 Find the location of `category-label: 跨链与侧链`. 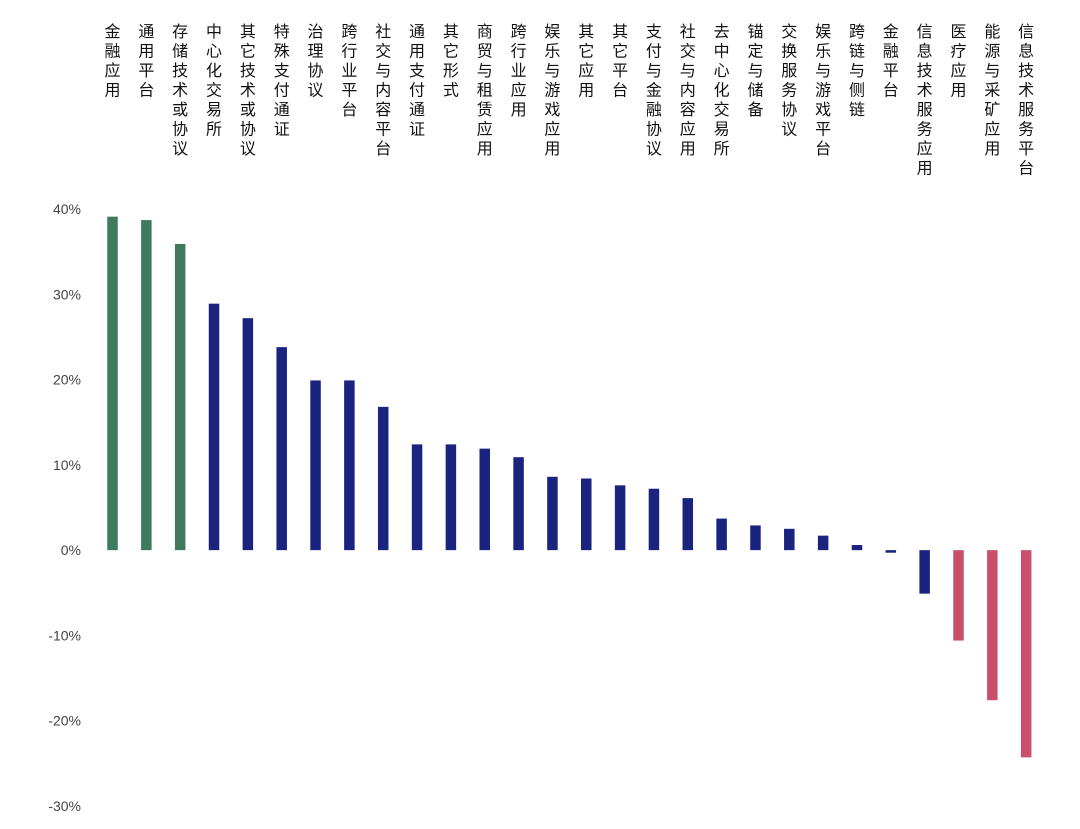

category-label: 跨链与侧链 is located at coordinates (857, 70).